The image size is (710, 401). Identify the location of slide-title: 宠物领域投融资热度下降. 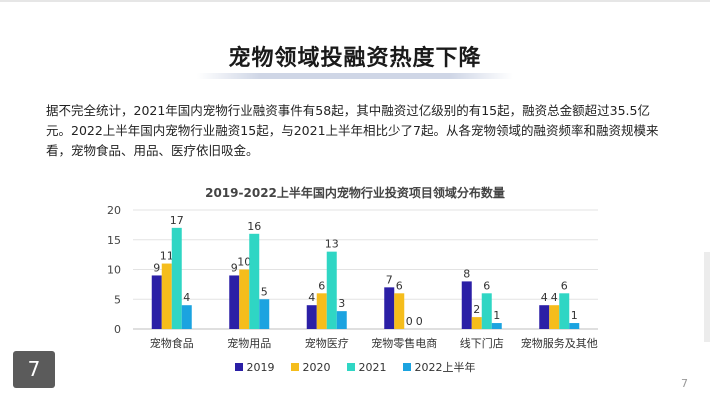
(355, 58).